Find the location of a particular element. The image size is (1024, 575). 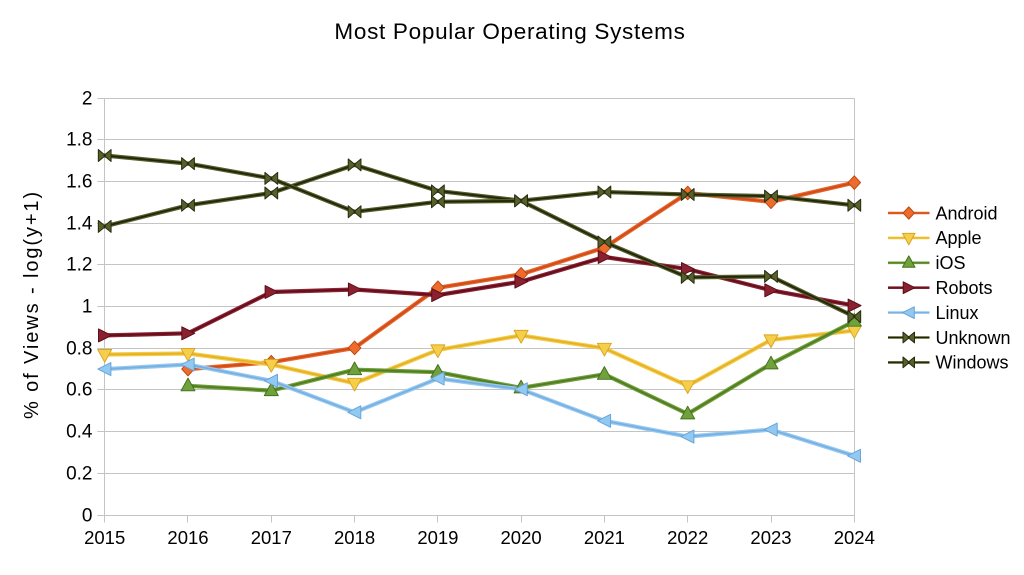

svg-text: Robots is located at coordinates (964, 288).